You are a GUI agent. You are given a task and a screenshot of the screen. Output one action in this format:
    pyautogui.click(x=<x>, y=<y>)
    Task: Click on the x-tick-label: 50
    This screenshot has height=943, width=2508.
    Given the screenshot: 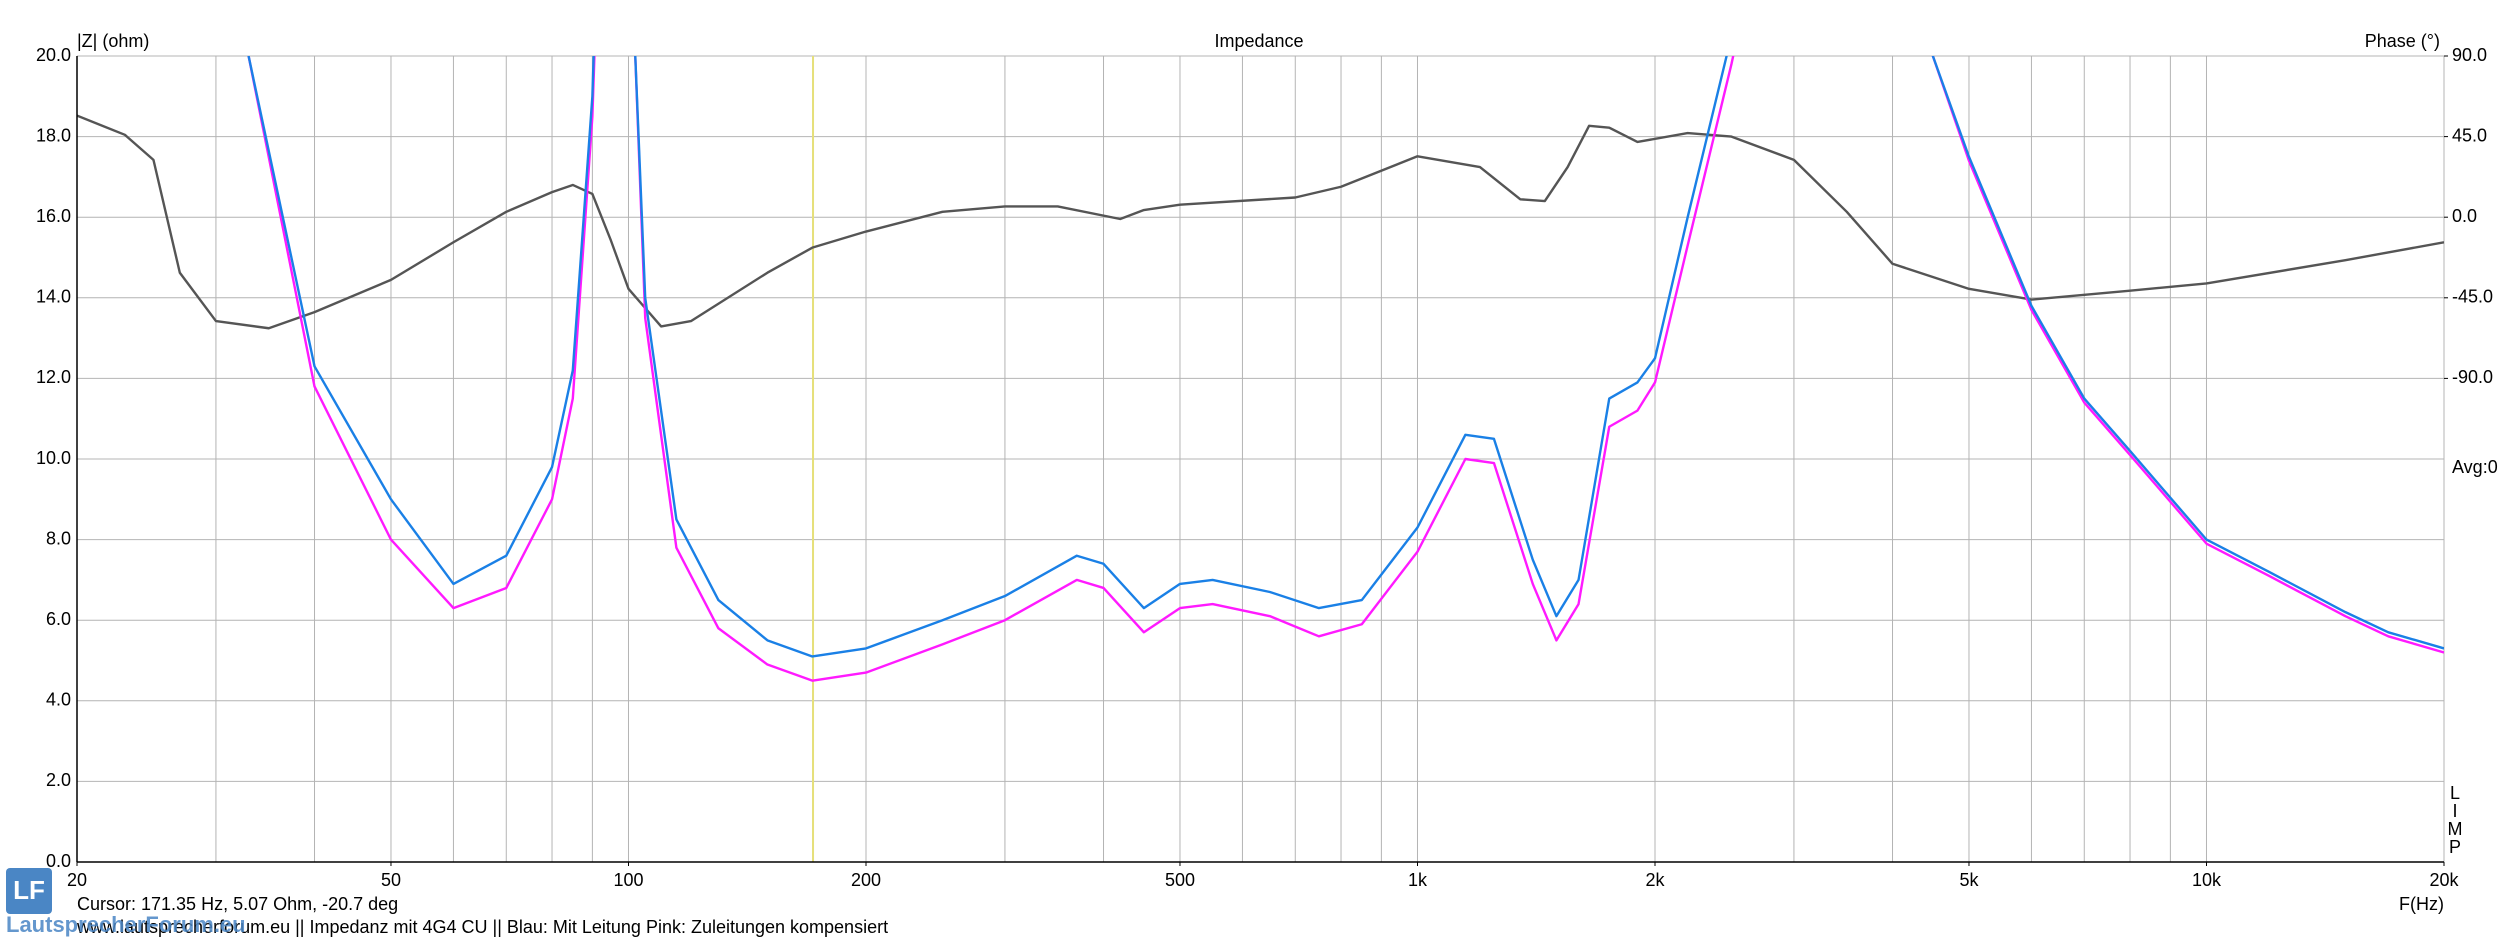 What is the action you would take?
    pyautogui.click(x=391, y=880)
    